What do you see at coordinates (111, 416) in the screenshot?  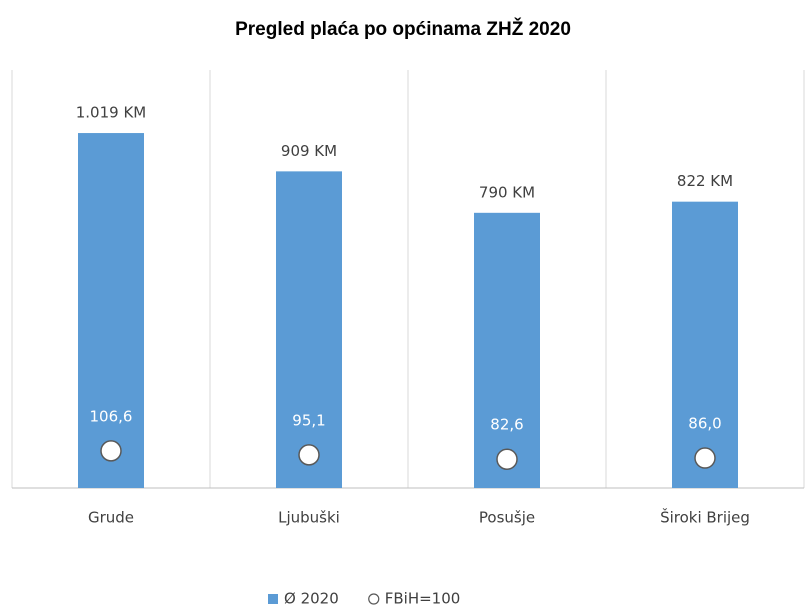 I see `marker-value-label: 106,6` at bounding box center [111, 416].